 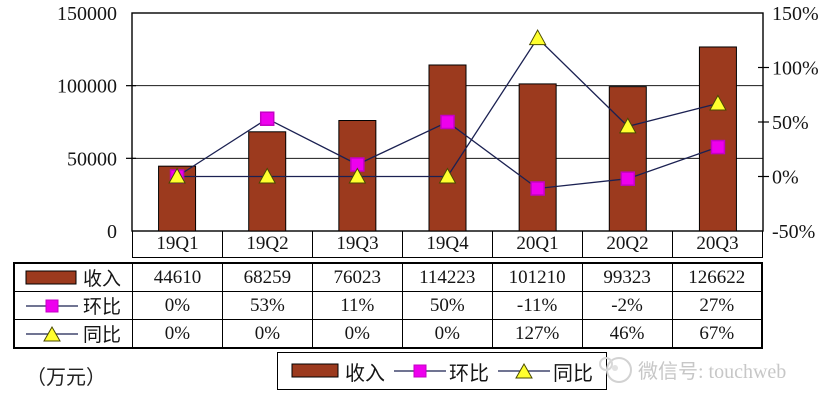 What do you see at coordinates (87, 14) in the screenshot?
I see `left-axis-tick-label: 150000` at bounding box center [87, 14].